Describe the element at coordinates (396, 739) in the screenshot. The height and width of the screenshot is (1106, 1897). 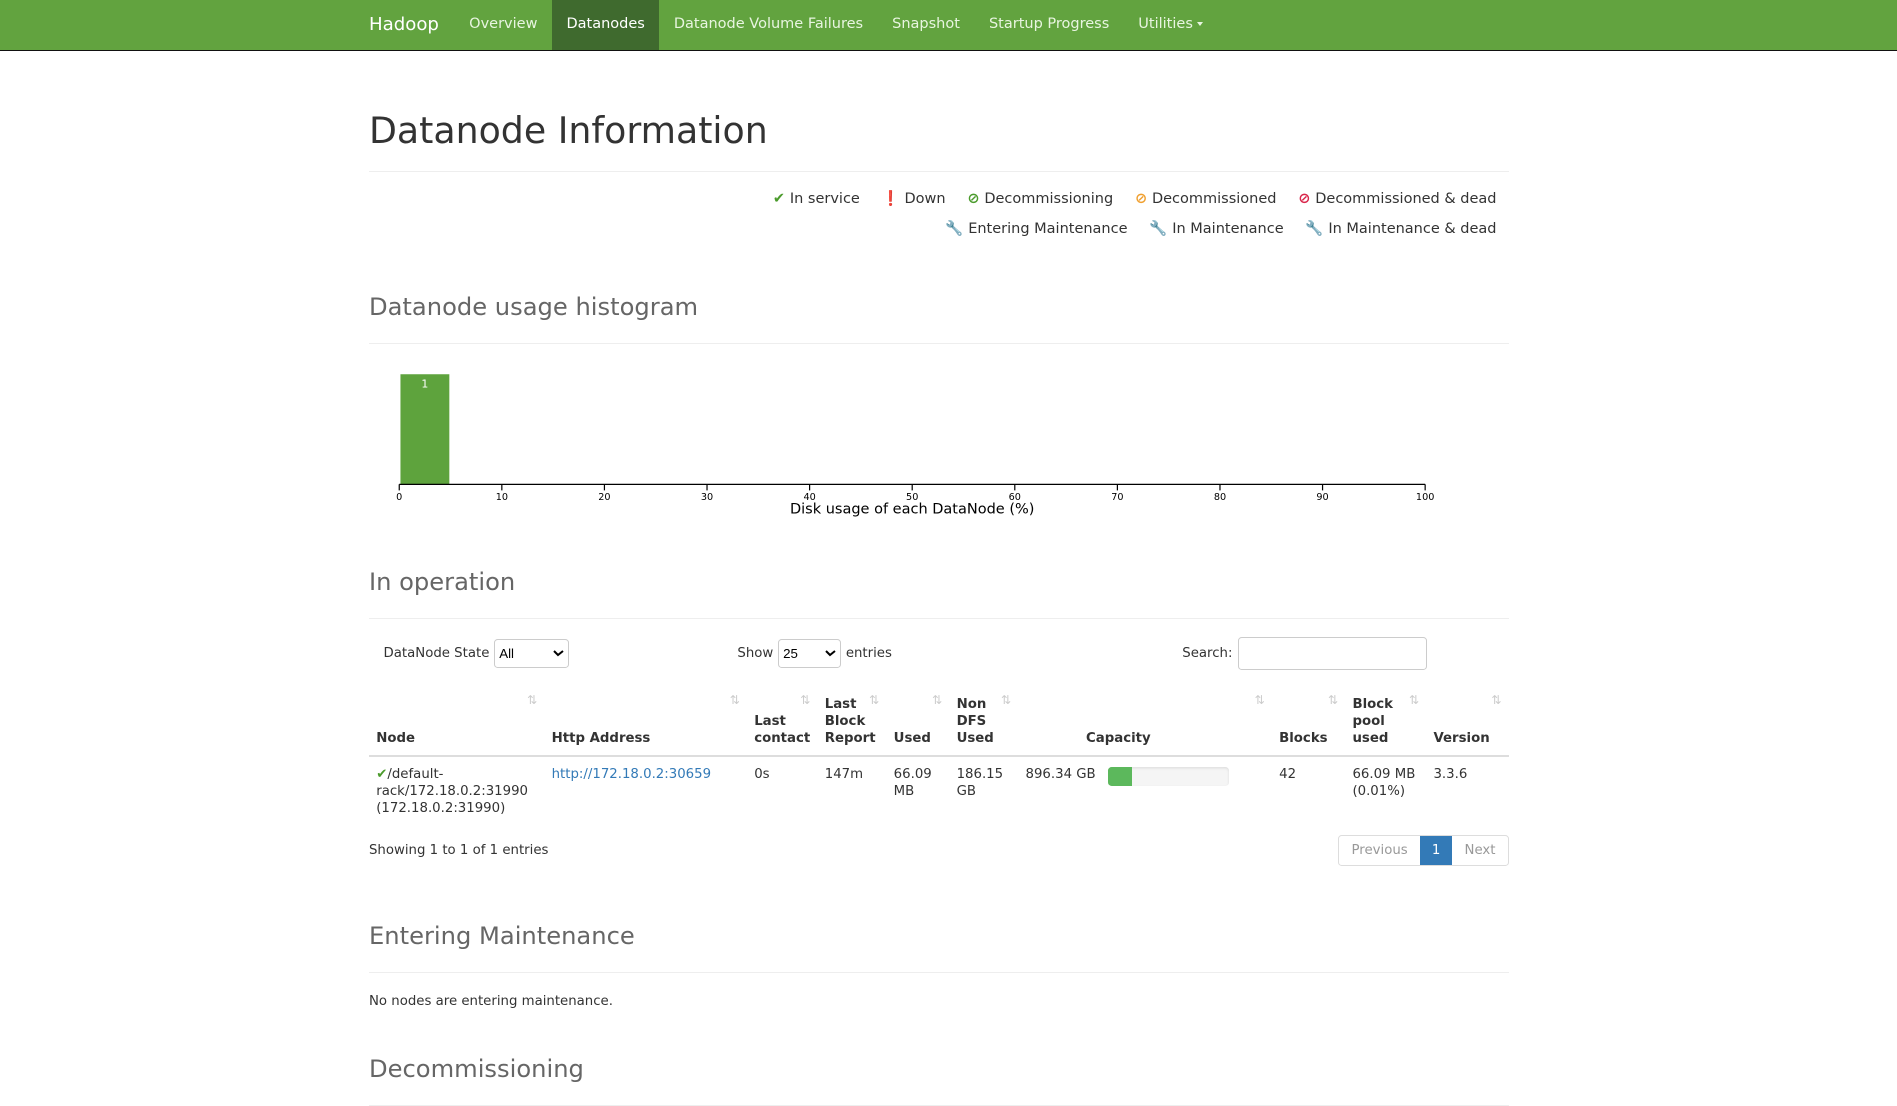
I see `column-label: Node` at that location.